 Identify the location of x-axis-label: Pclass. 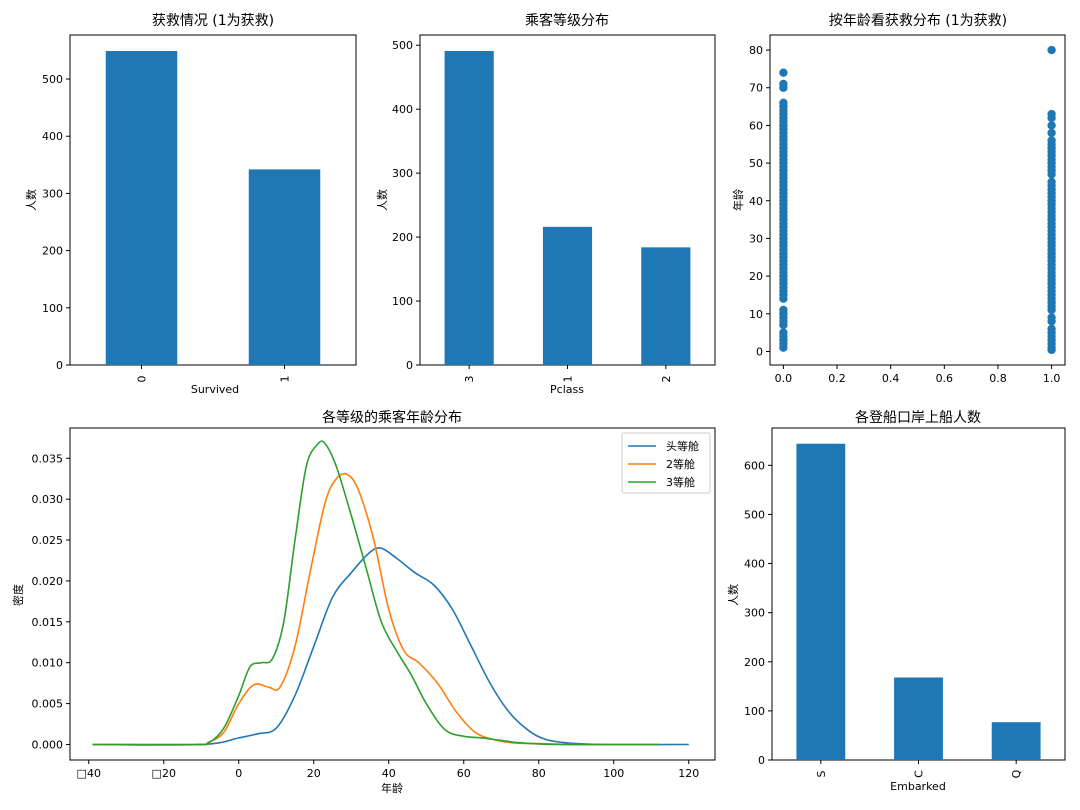
(567, 389).